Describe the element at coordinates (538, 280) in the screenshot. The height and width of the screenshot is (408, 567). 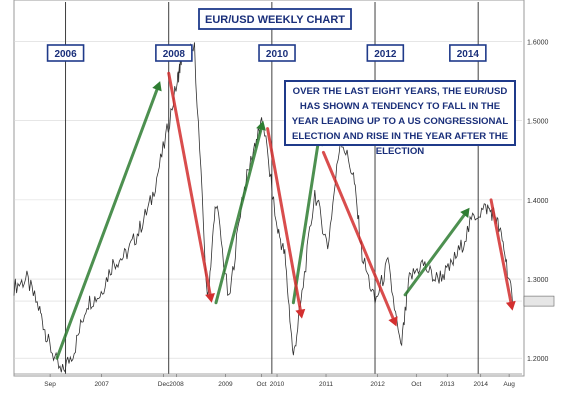
I see `y-tick-label: 1.3000` at that location.